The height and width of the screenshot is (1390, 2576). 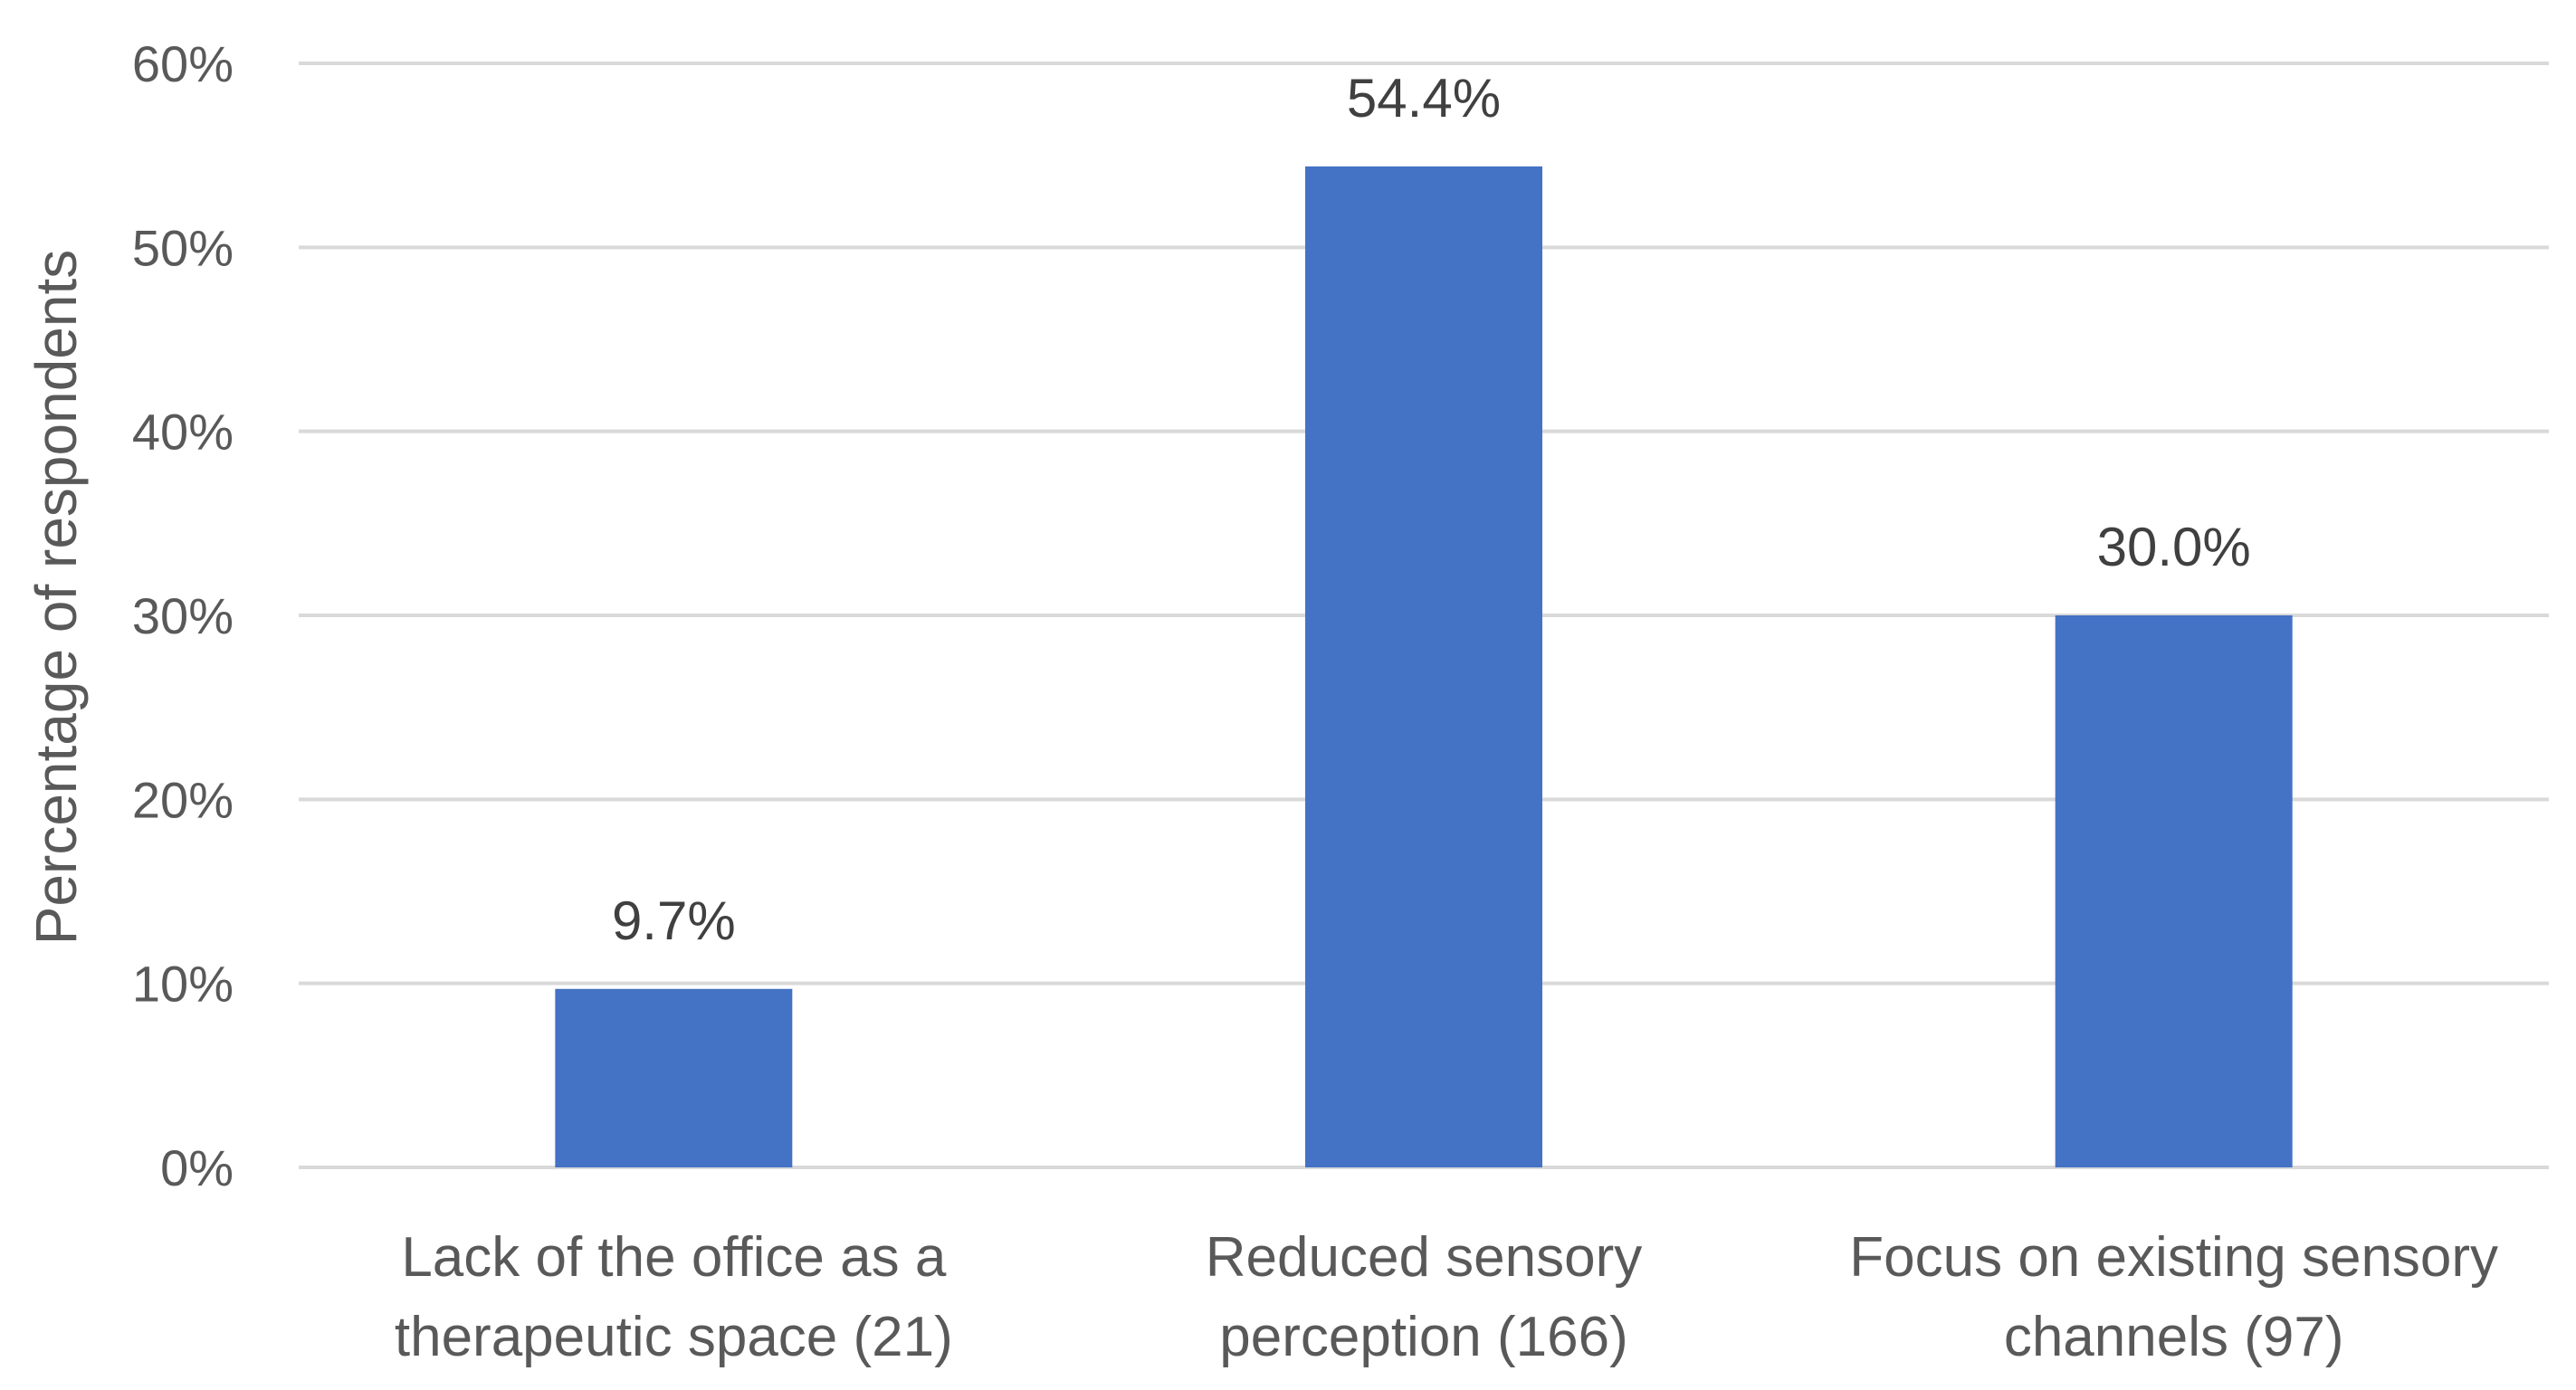 I want to click on x-category-label: Reduced sensory perception (166), so click(x=1425, y=1297).